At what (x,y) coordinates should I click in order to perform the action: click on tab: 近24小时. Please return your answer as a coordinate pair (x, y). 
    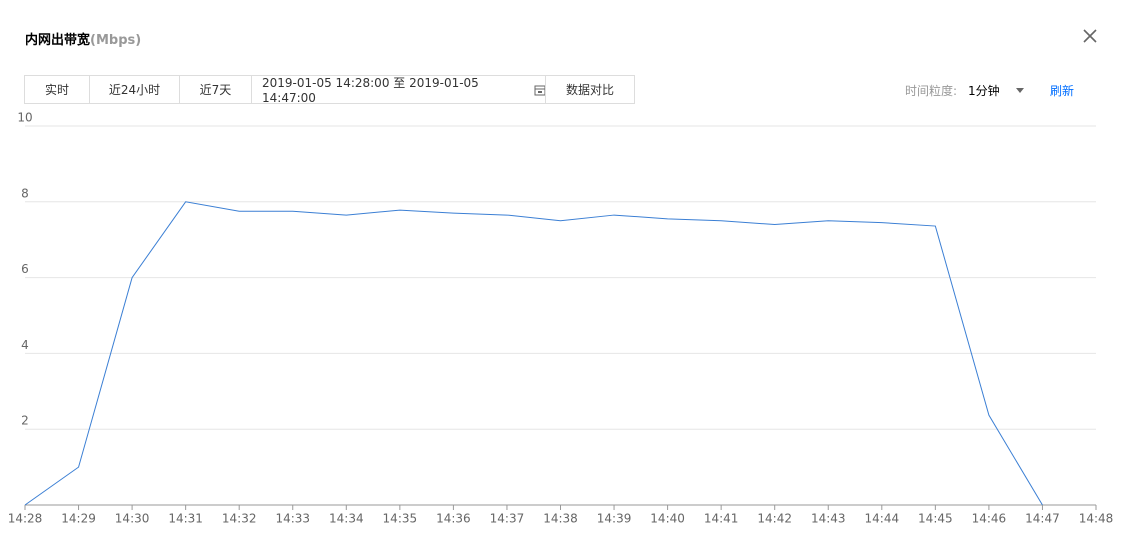
    Looking at the image, I should click on (134, 89).